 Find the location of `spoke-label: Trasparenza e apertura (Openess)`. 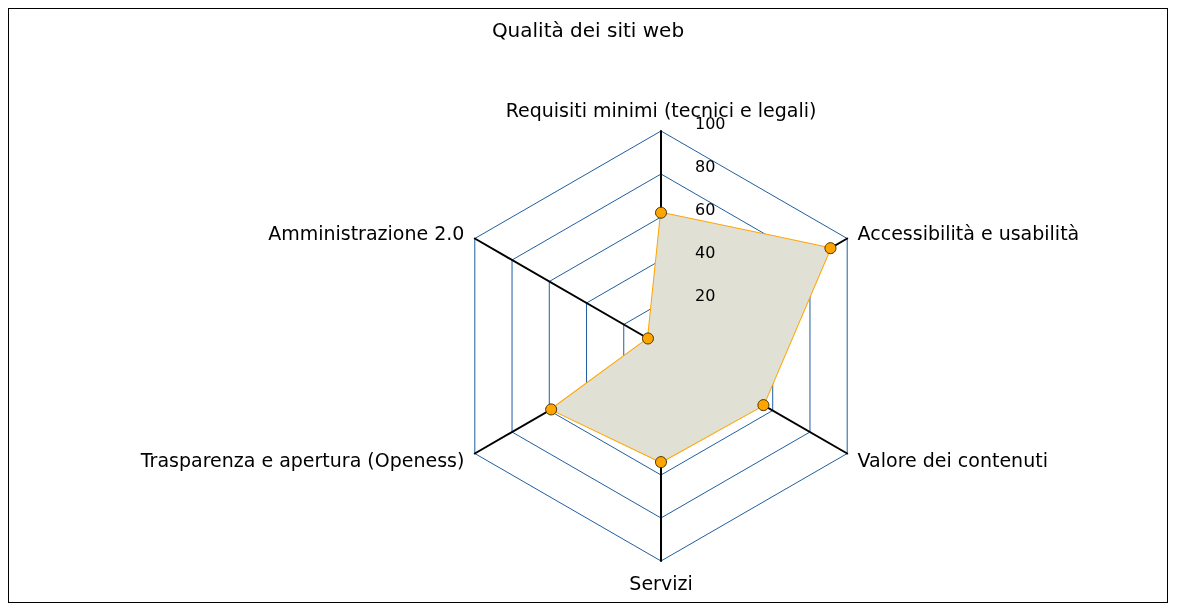

spoke-label: Trasparenza e apertura (Openess) is located at coordinates (302, 459).